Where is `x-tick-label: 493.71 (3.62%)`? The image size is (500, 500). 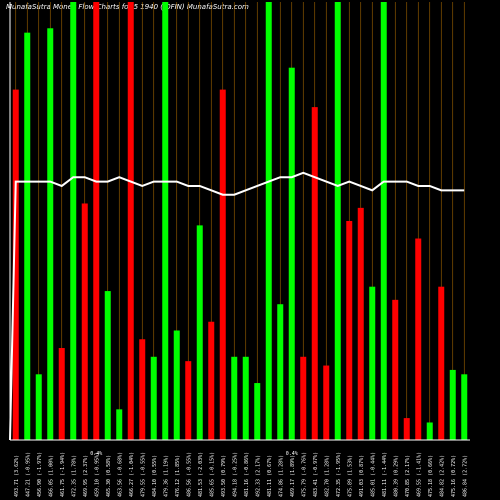 x-tick-label: 493.71 (3.62%) is located at coordinates (17, 476).